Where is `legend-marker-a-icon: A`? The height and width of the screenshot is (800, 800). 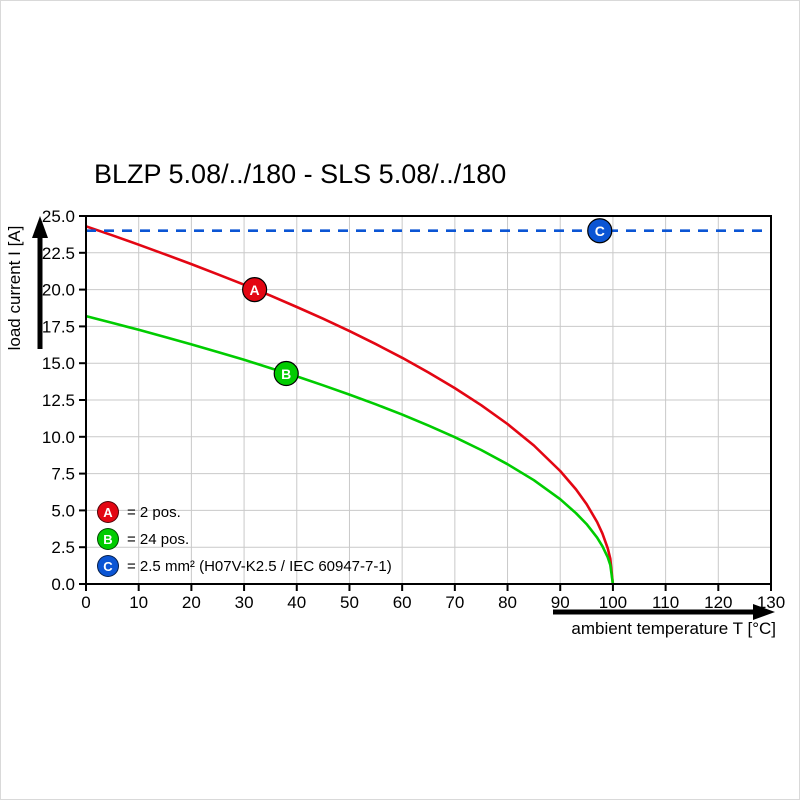
legend-marker-a-icon: A is located at coordinates (108, 512).